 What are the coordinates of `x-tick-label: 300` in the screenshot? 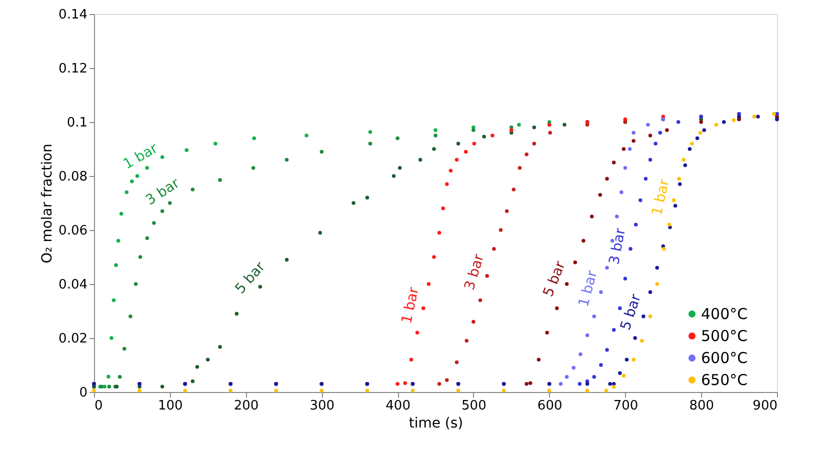 It's located at (322, 406).